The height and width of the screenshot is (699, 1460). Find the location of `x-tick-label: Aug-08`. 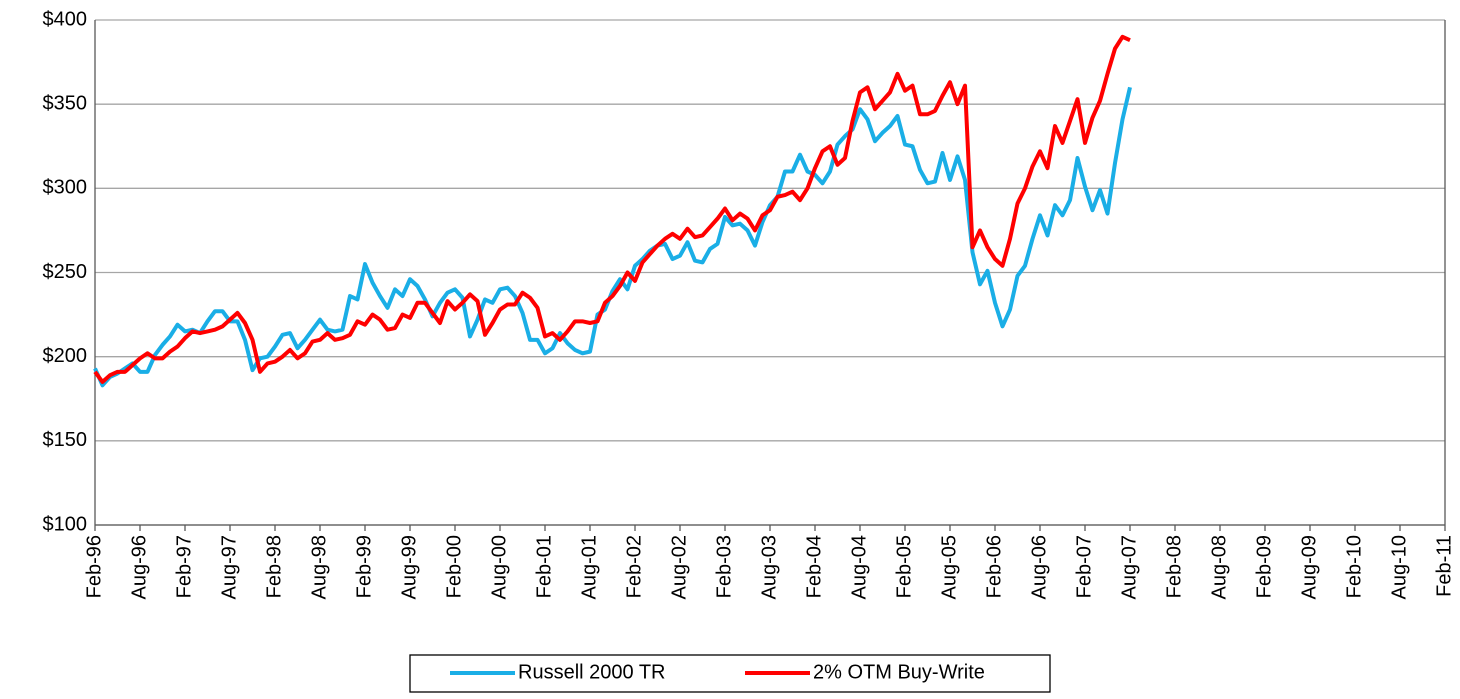

x-tick-label: Aug-08 is located at coordinates (1219, 567).